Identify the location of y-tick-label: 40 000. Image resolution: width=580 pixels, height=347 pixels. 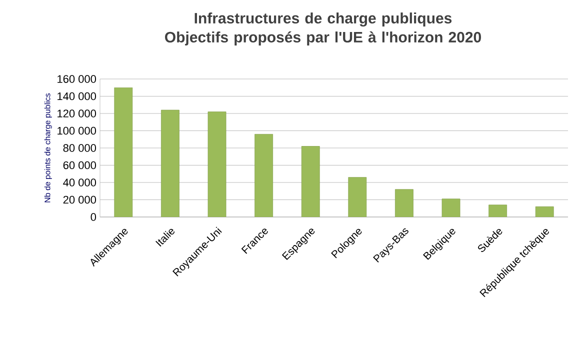
(79, 182).